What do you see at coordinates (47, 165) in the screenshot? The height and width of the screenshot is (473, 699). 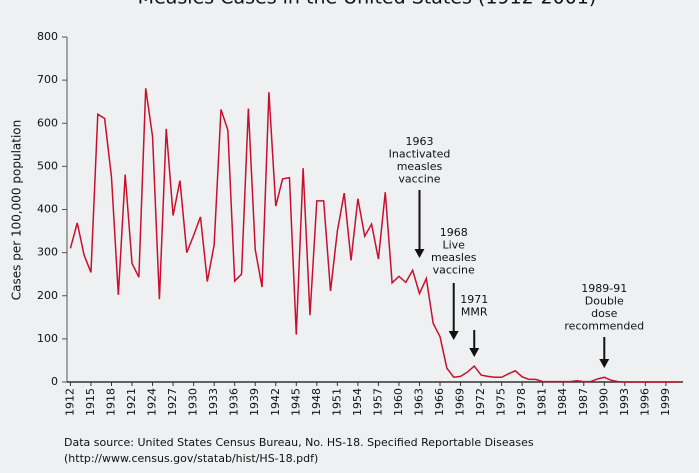 I see `y-tick-label: 500` at bounding box center [47, 165].